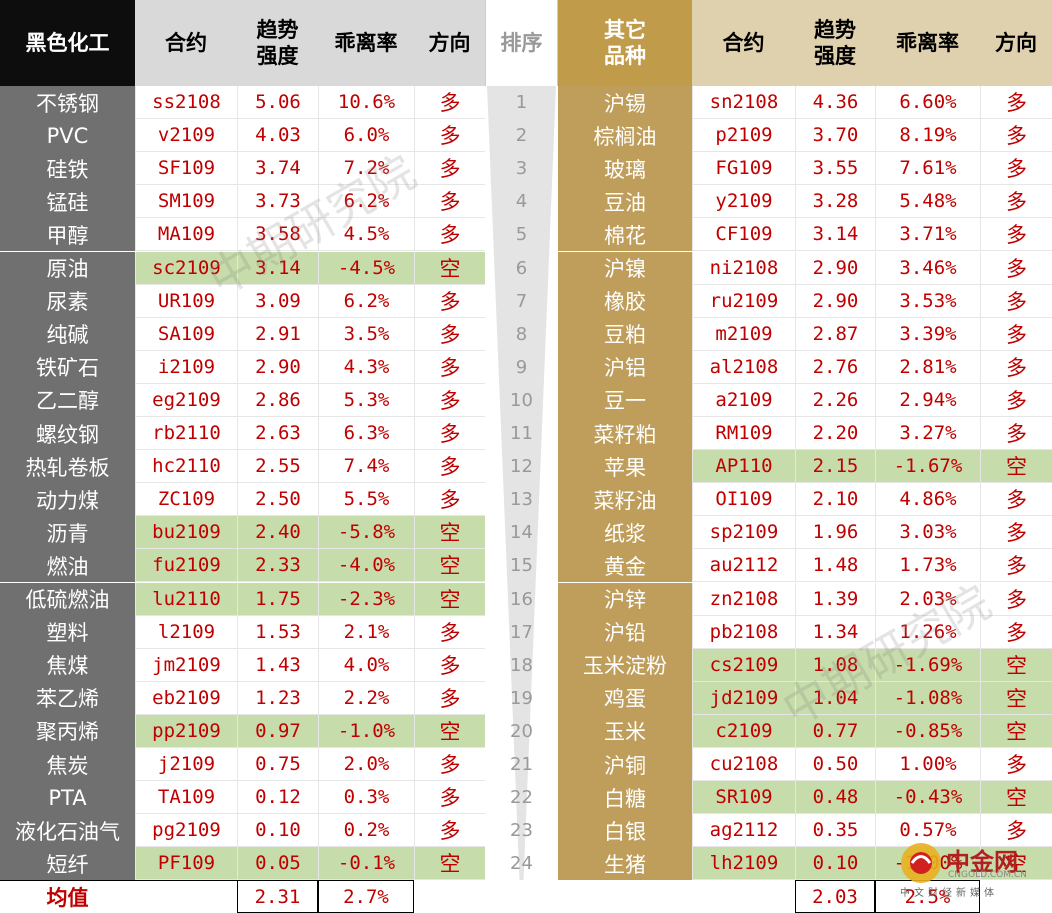 The width and height of the screenshot is (1052, 913). What do you see at coordinates (277, 566) in the screenshot?
I see `left-strength: 2.33` at bounding box center [277, 566].